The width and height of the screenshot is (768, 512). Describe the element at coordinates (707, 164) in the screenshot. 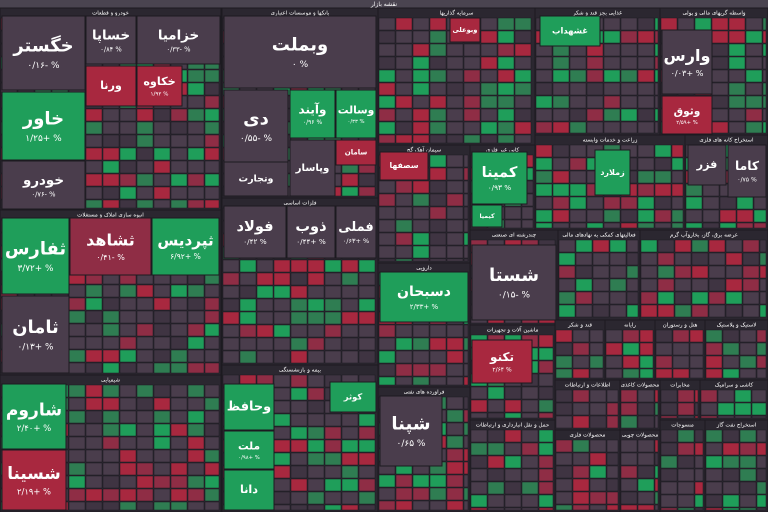

I see `stock-name: فزر` at that location.